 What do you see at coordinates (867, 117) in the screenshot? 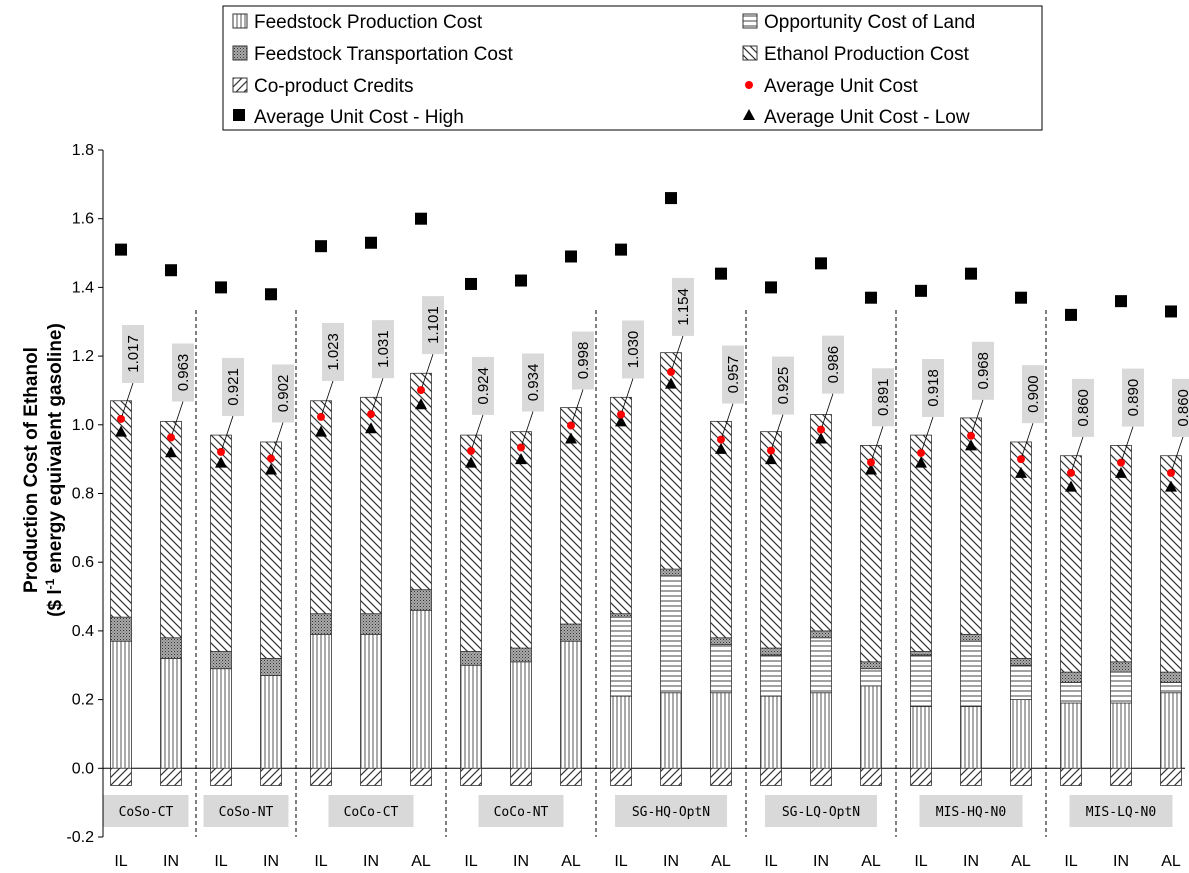
I see `legend-label-average-low: Average Unit Cost - Low` at bounding box center [867, 117].